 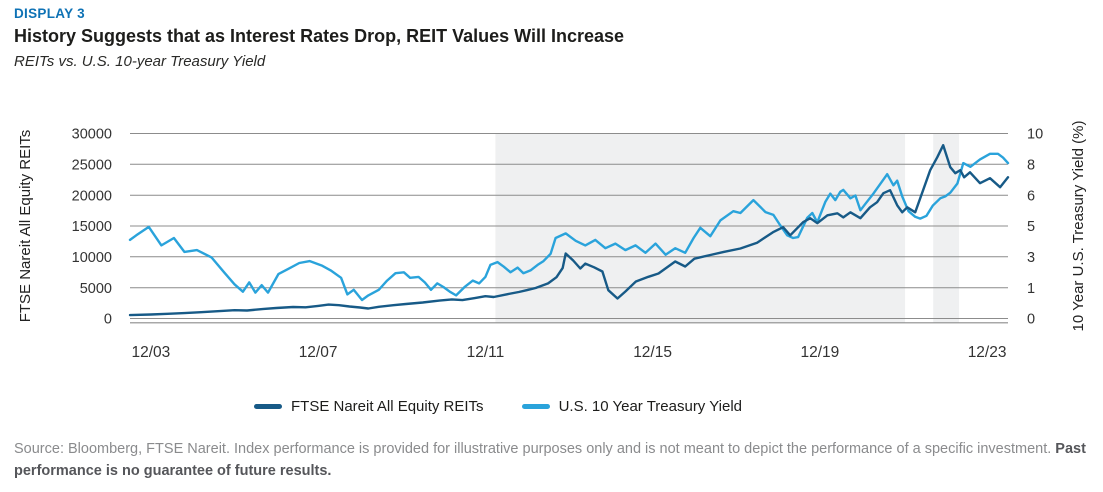 I want to click on right-axis-tick-label: 6, so click(x=1031, y=196).